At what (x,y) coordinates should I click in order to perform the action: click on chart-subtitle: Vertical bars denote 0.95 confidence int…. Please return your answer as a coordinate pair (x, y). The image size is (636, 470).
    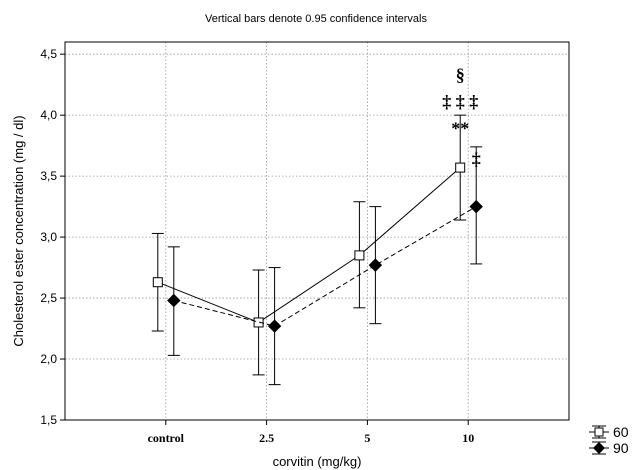
    Looking at the image, I should click on (316, 19).